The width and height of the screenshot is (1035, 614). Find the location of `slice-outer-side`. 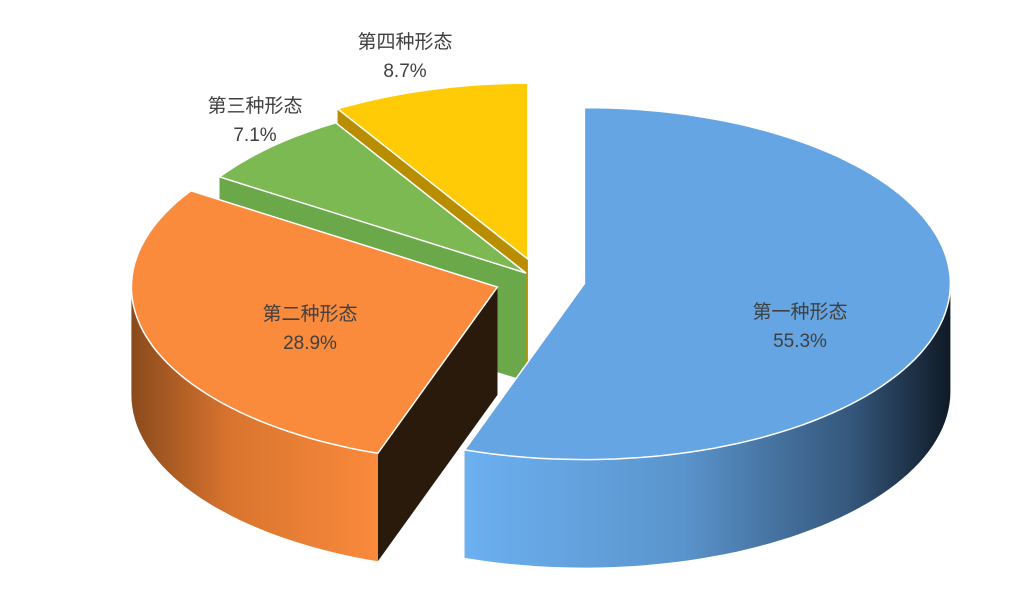

slice-outer-side is located at coordinates (254, 424).